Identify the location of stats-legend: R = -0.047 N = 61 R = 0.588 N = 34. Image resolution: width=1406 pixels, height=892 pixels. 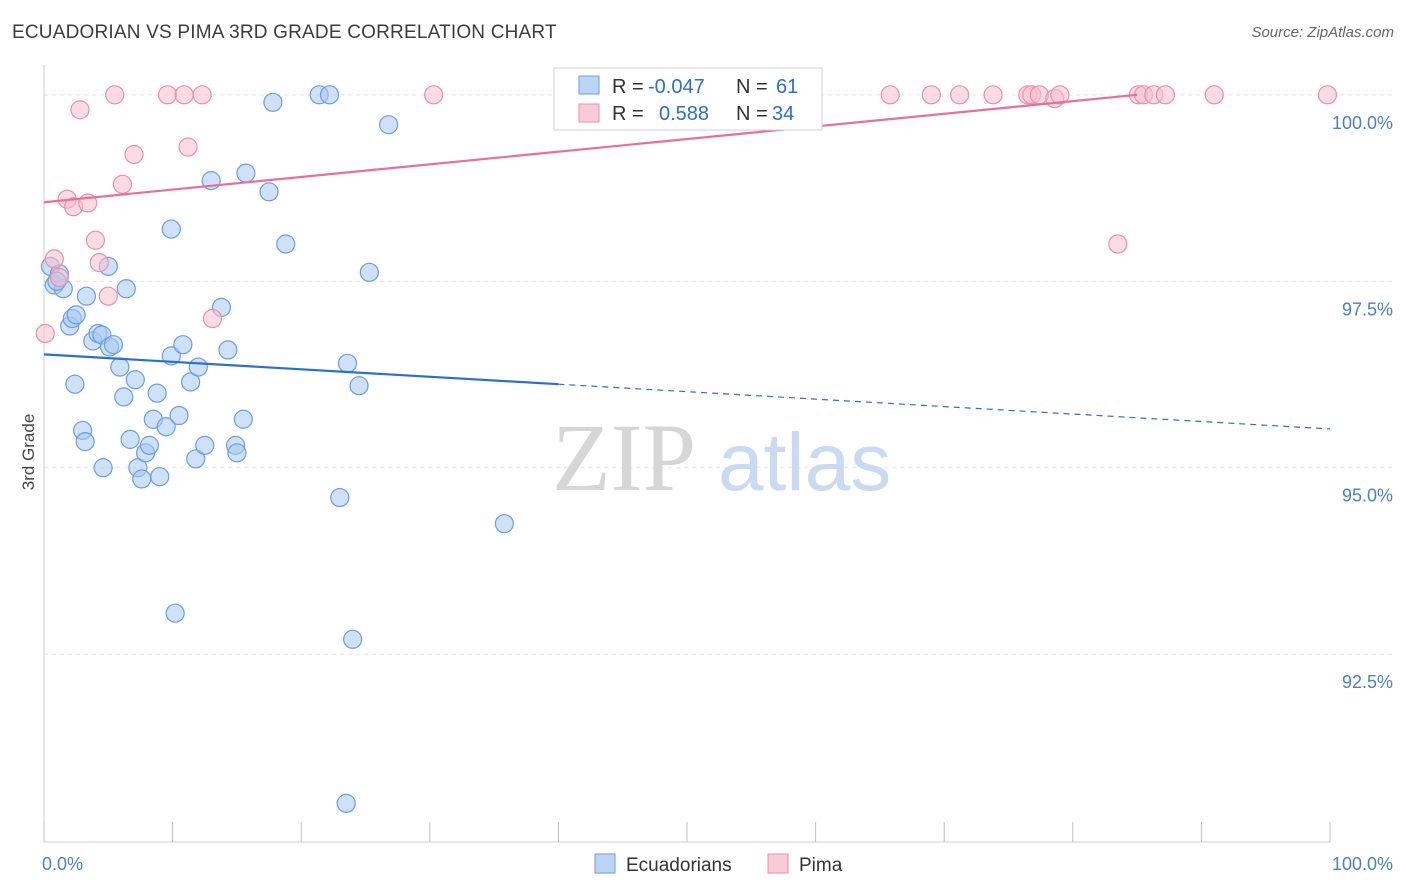
(688, 99).